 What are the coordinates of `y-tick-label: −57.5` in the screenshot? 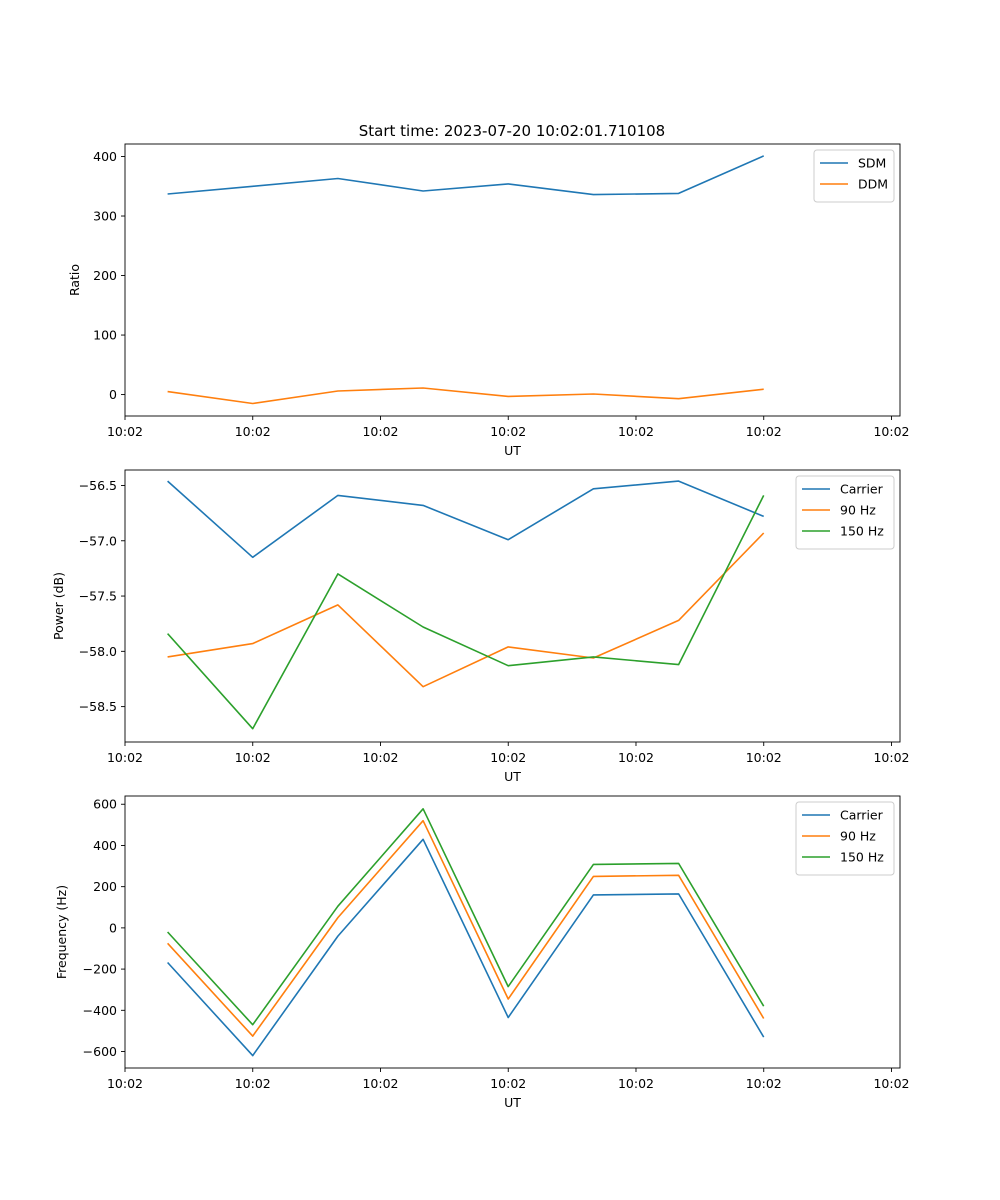 It's located at (98, 596).